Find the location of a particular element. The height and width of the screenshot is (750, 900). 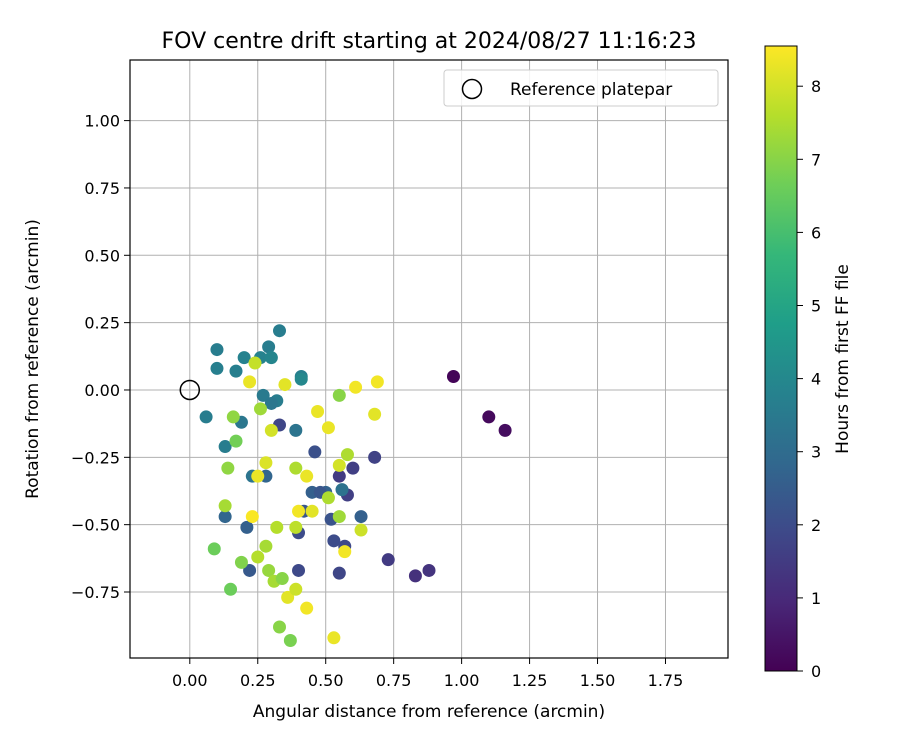

colorbar-tick-label: 5 is located at coordinates (816, 306).